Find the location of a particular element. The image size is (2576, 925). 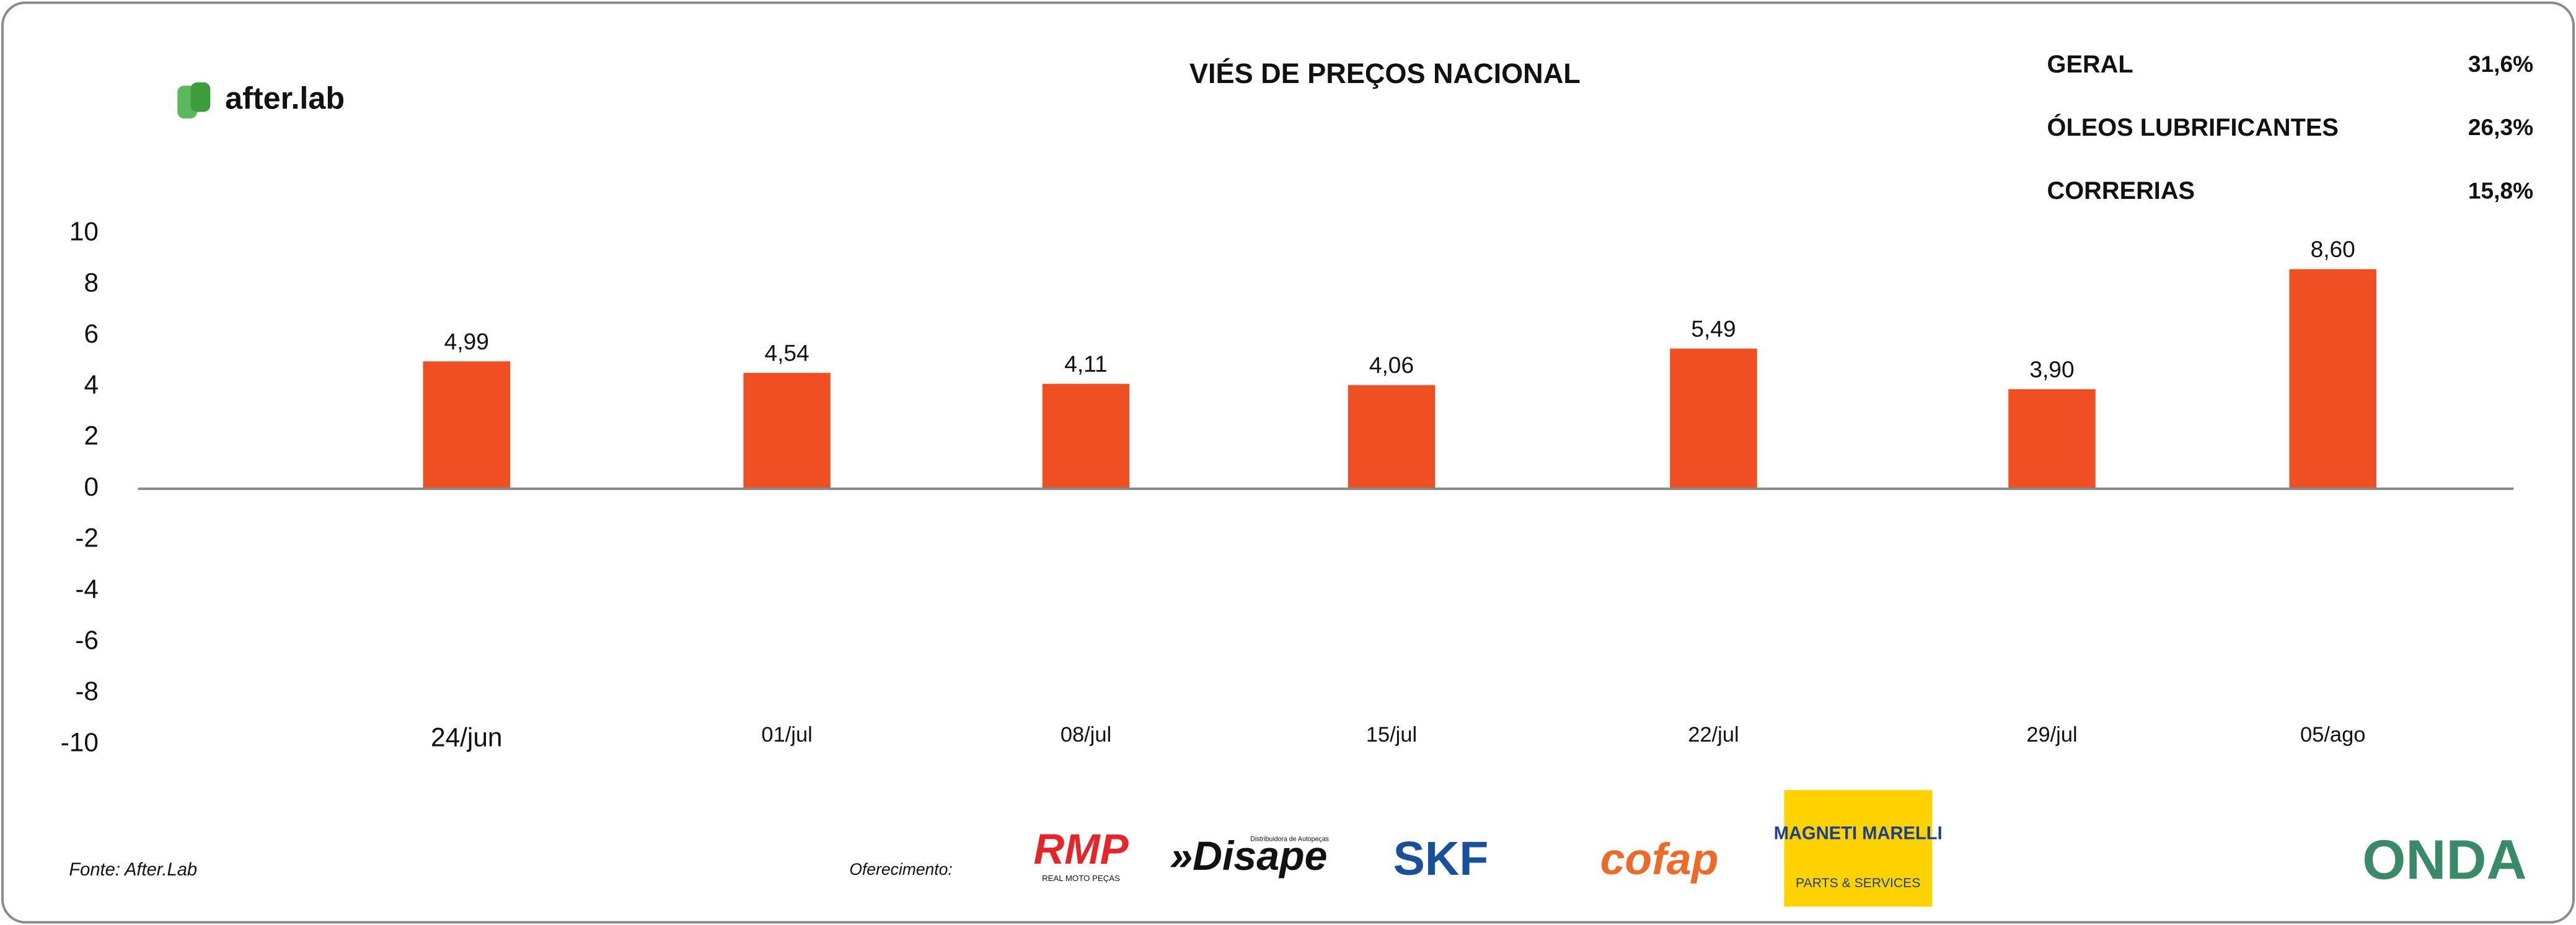

sponsor-magneti: MAGNETI MARELLI is located at coordinates (1858, 834).